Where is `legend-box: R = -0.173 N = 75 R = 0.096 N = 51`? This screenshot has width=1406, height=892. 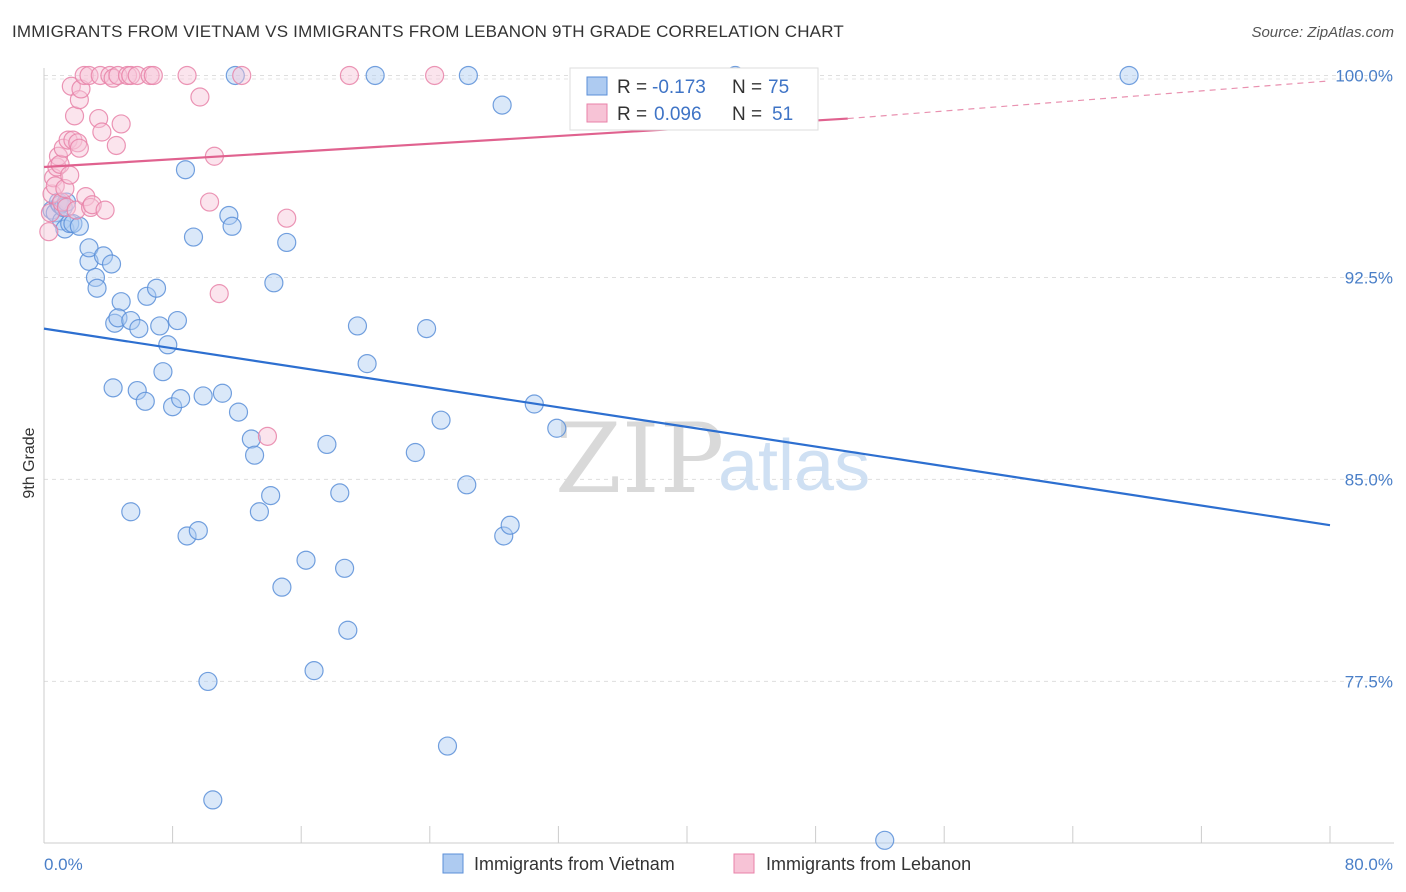 legend-box: R = -0.173 N = 75 R = 0.096 N = 51 is located at coordinates (694, 99).